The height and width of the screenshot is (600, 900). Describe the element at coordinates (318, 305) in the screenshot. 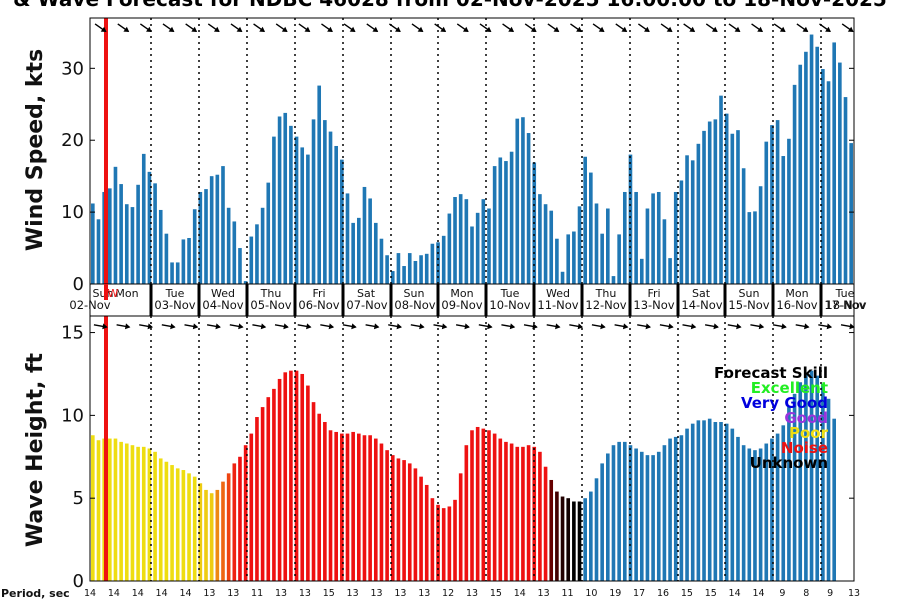

I see `date-label: 06-Nov` at that location.